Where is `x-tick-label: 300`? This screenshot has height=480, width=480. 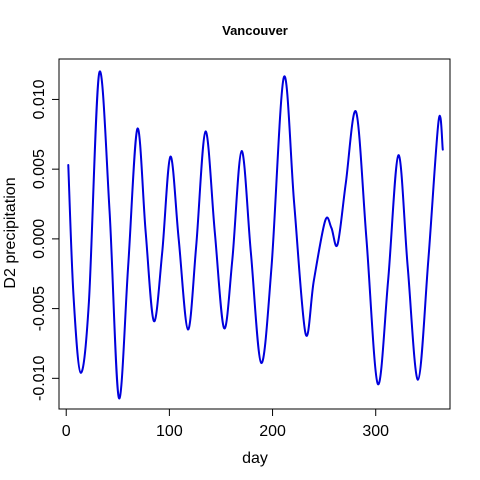
x-tick-label: 300 is located at coordinates (375, 431).